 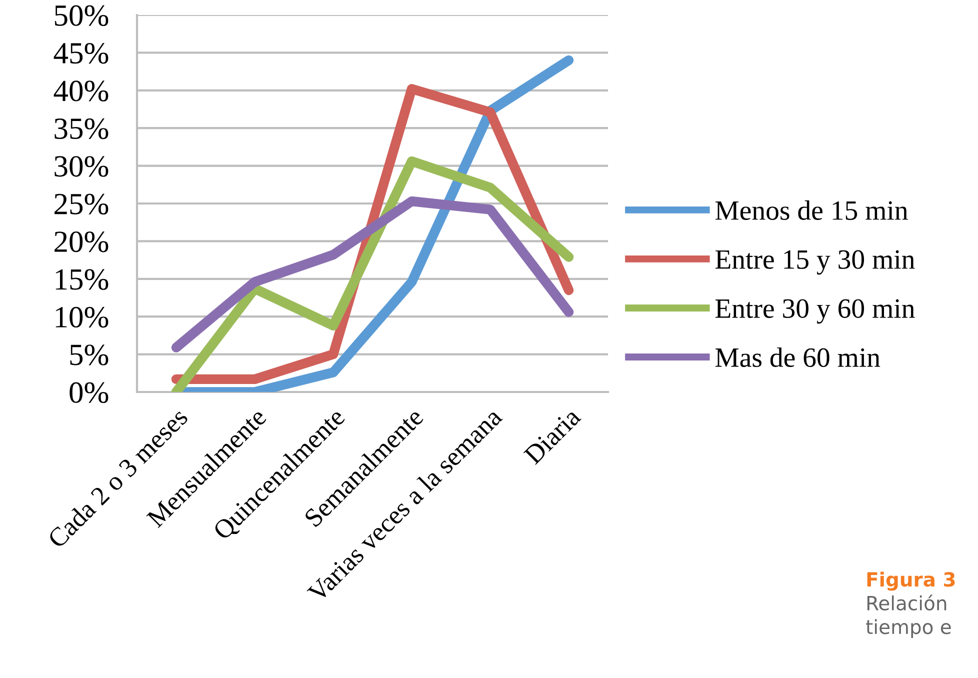 I want to click on y-tick-label: 5%, so click(x=89, y=355).